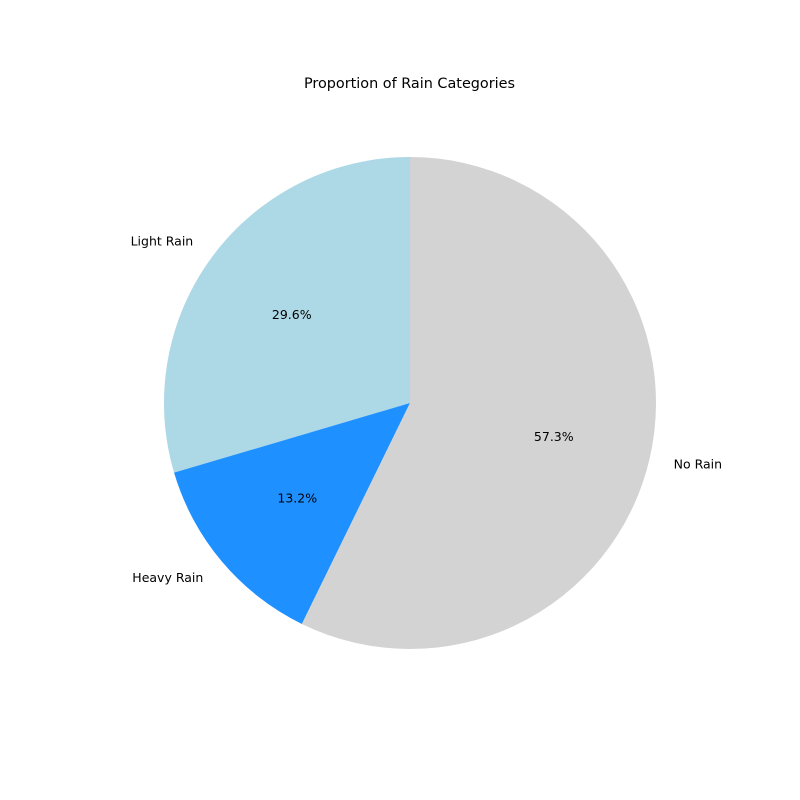  I want to click on slice-label-heavy-rain: Heavy Rain, so click(167, 577).